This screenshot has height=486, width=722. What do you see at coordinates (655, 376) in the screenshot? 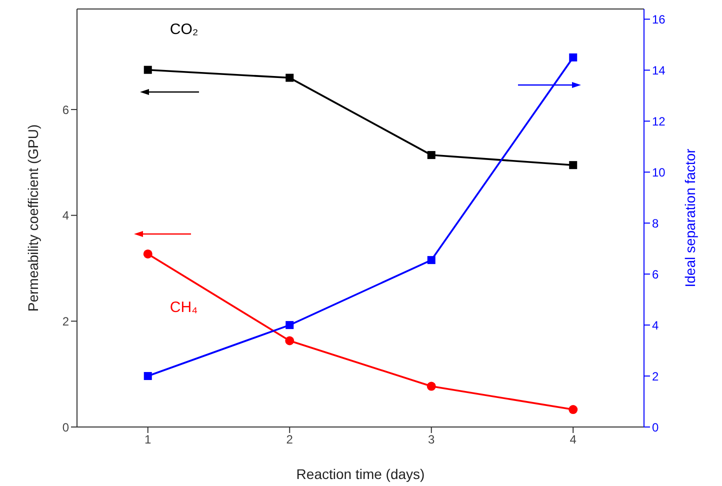
I see `y2-tick-label: 2` at bounding box center [655, 376].